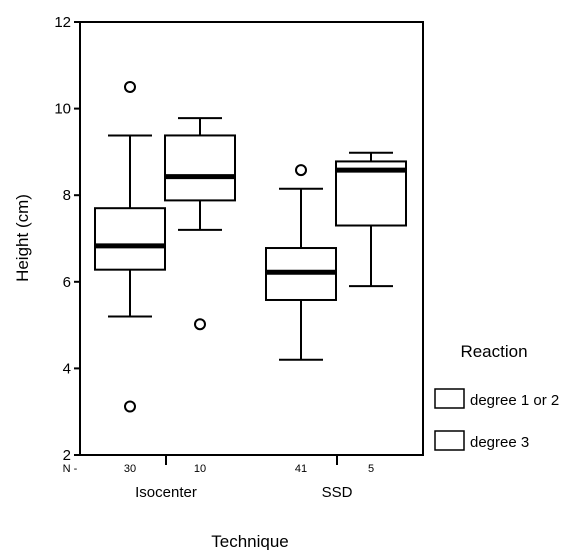 This screenshot has width=578, height=550. I want to click on y-tick-label: 8, so click(67, 195).